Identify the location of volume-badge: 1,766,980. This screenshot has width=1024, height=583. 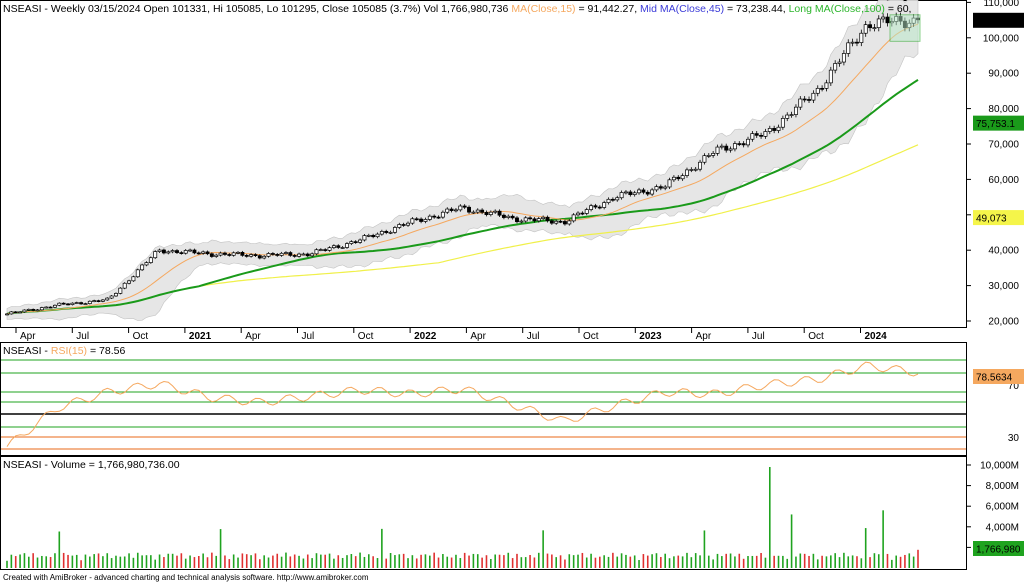
(998, 548).